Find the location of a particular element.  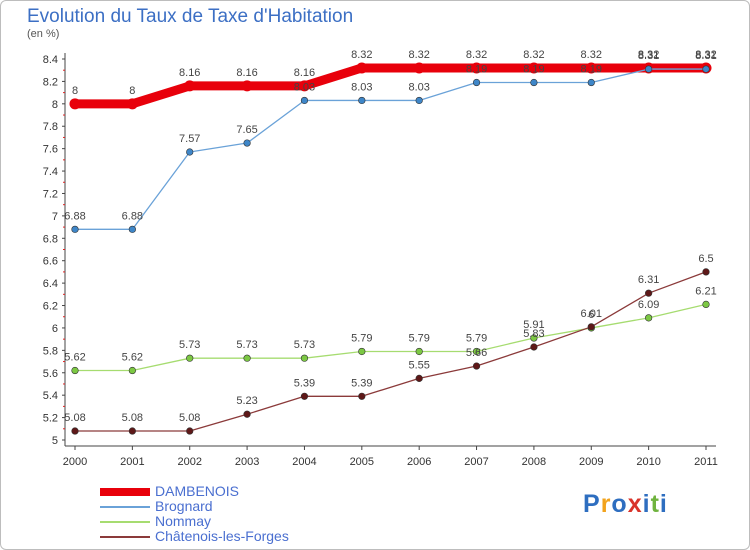

legend-label: Châtenois-les-Forges is located at coordinates (222, 536).